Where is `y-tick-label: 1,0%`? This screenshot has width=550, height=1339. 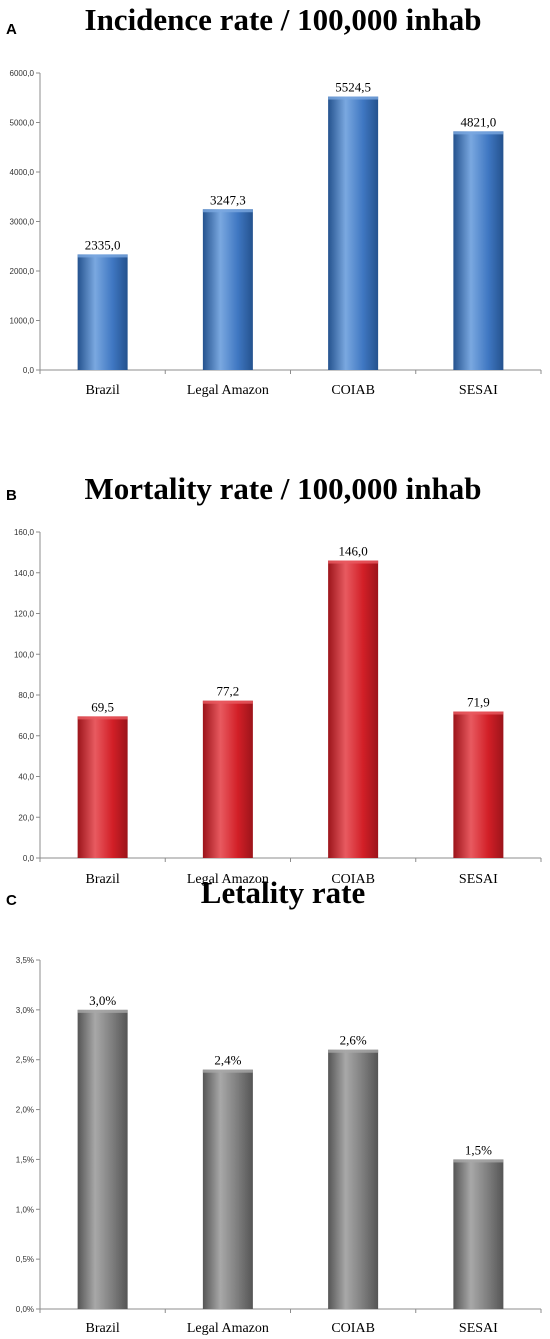 y-tick-label: 1,0% is located at coordinates (25, 1209).